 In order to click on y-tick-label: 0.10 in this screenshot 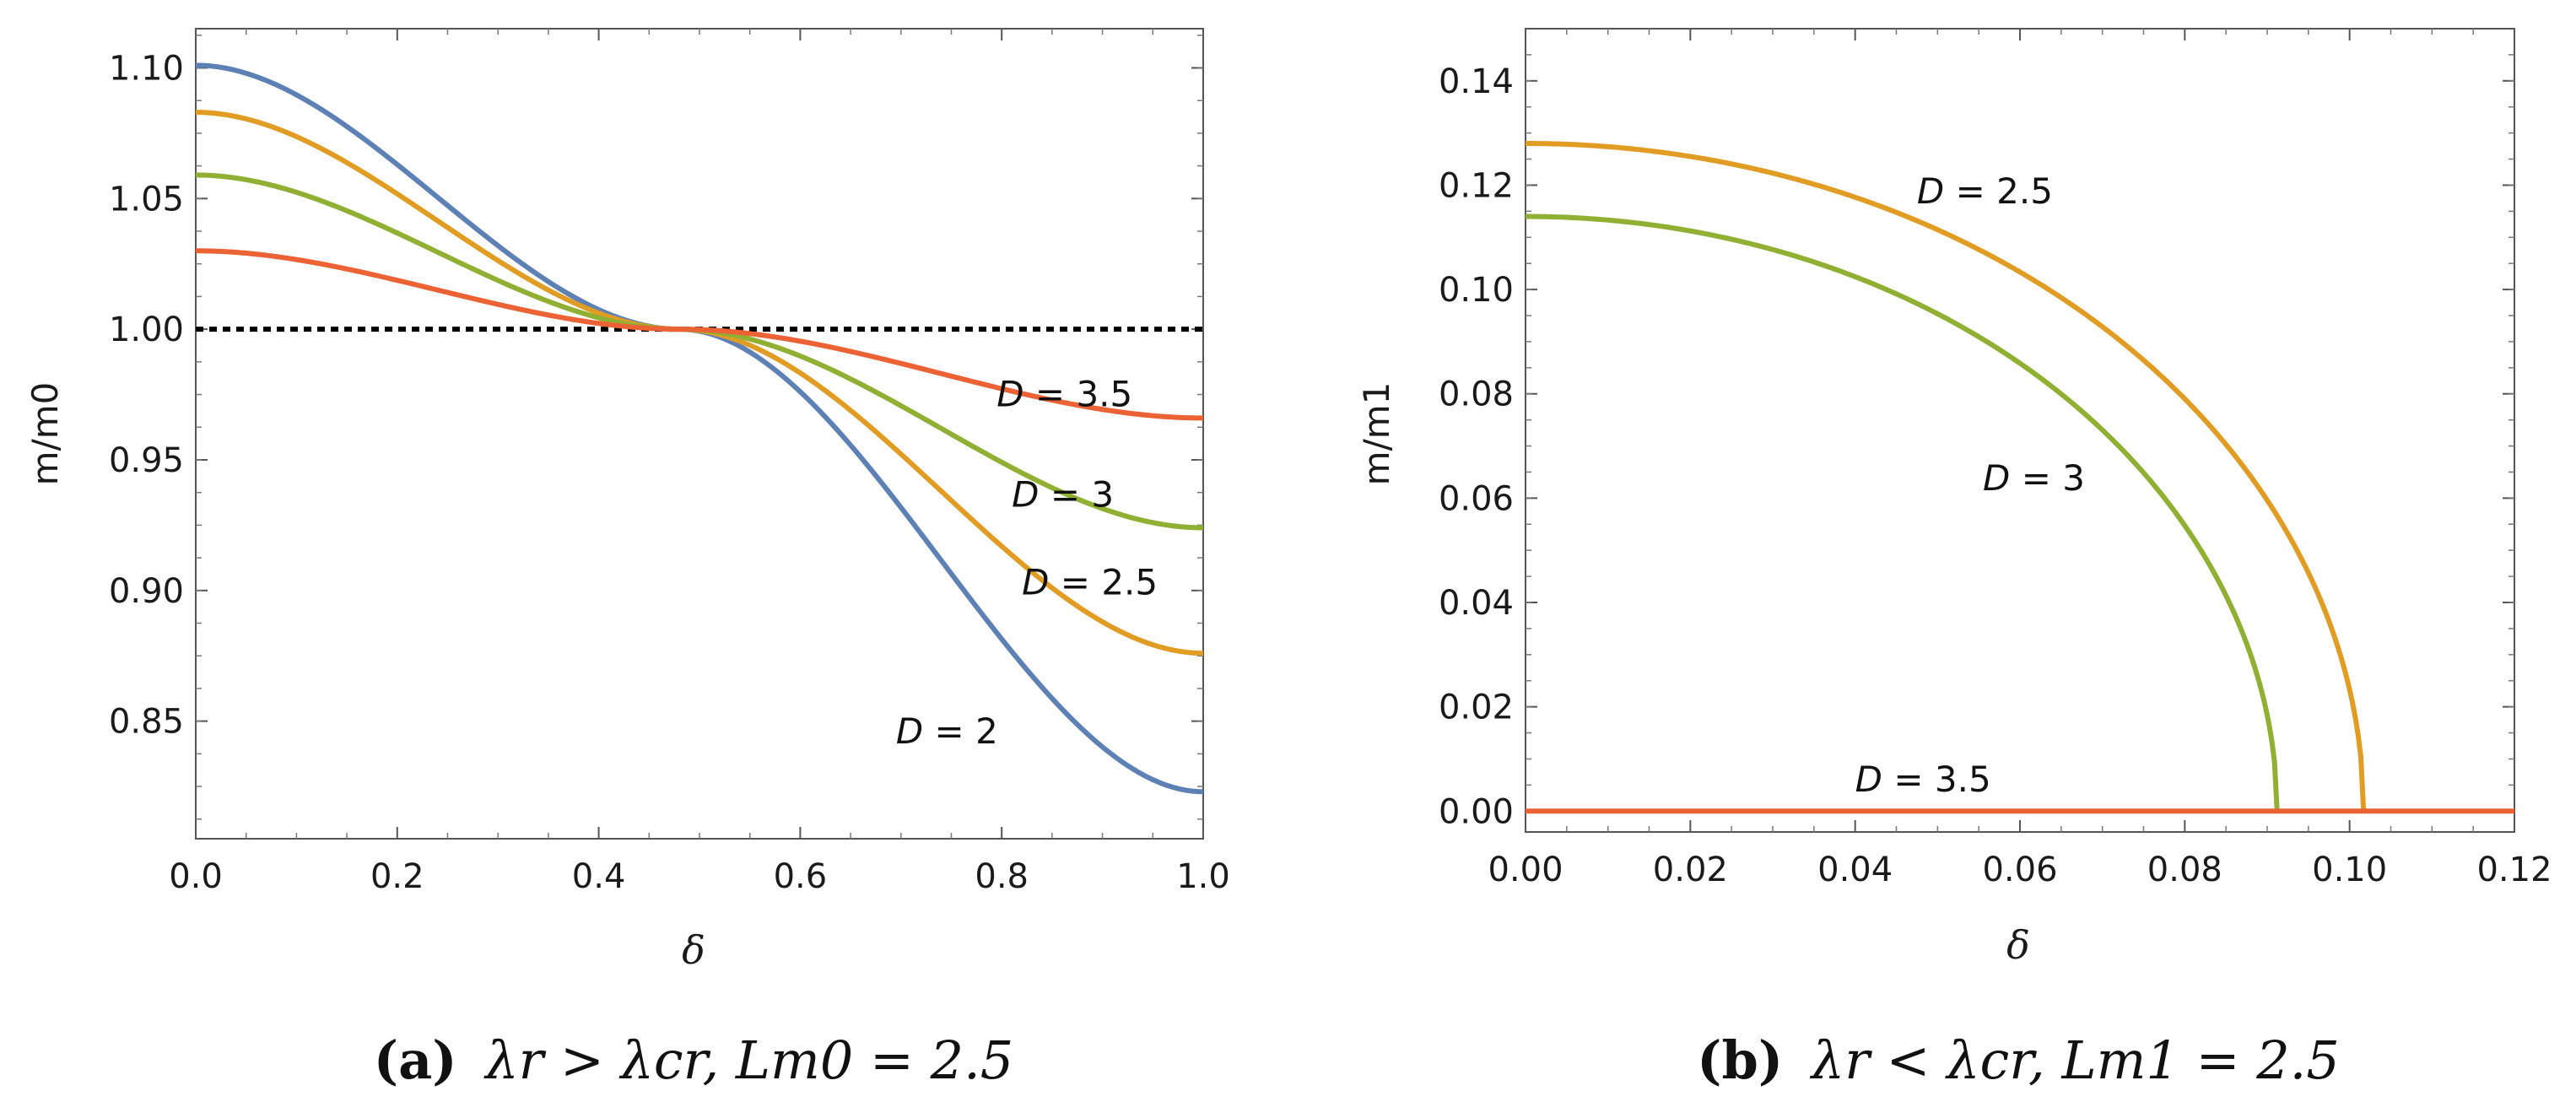, I will do `click(1476, 290)`.